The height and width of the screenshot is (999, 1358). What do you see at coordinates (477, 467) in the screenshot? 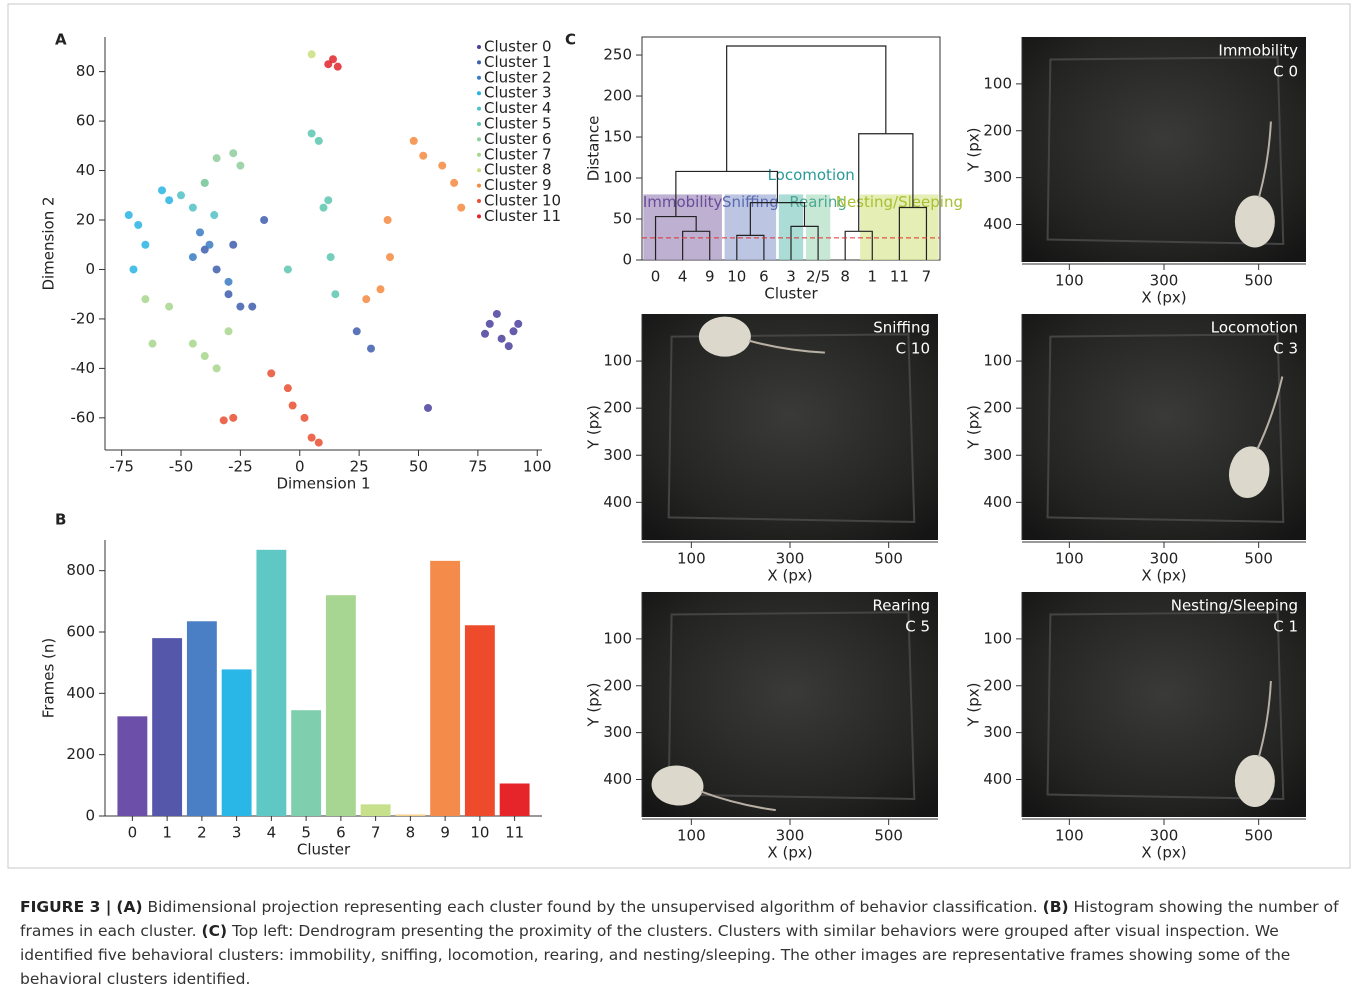
I see `x-tick-label: 75` at bounding box center [477, 467].